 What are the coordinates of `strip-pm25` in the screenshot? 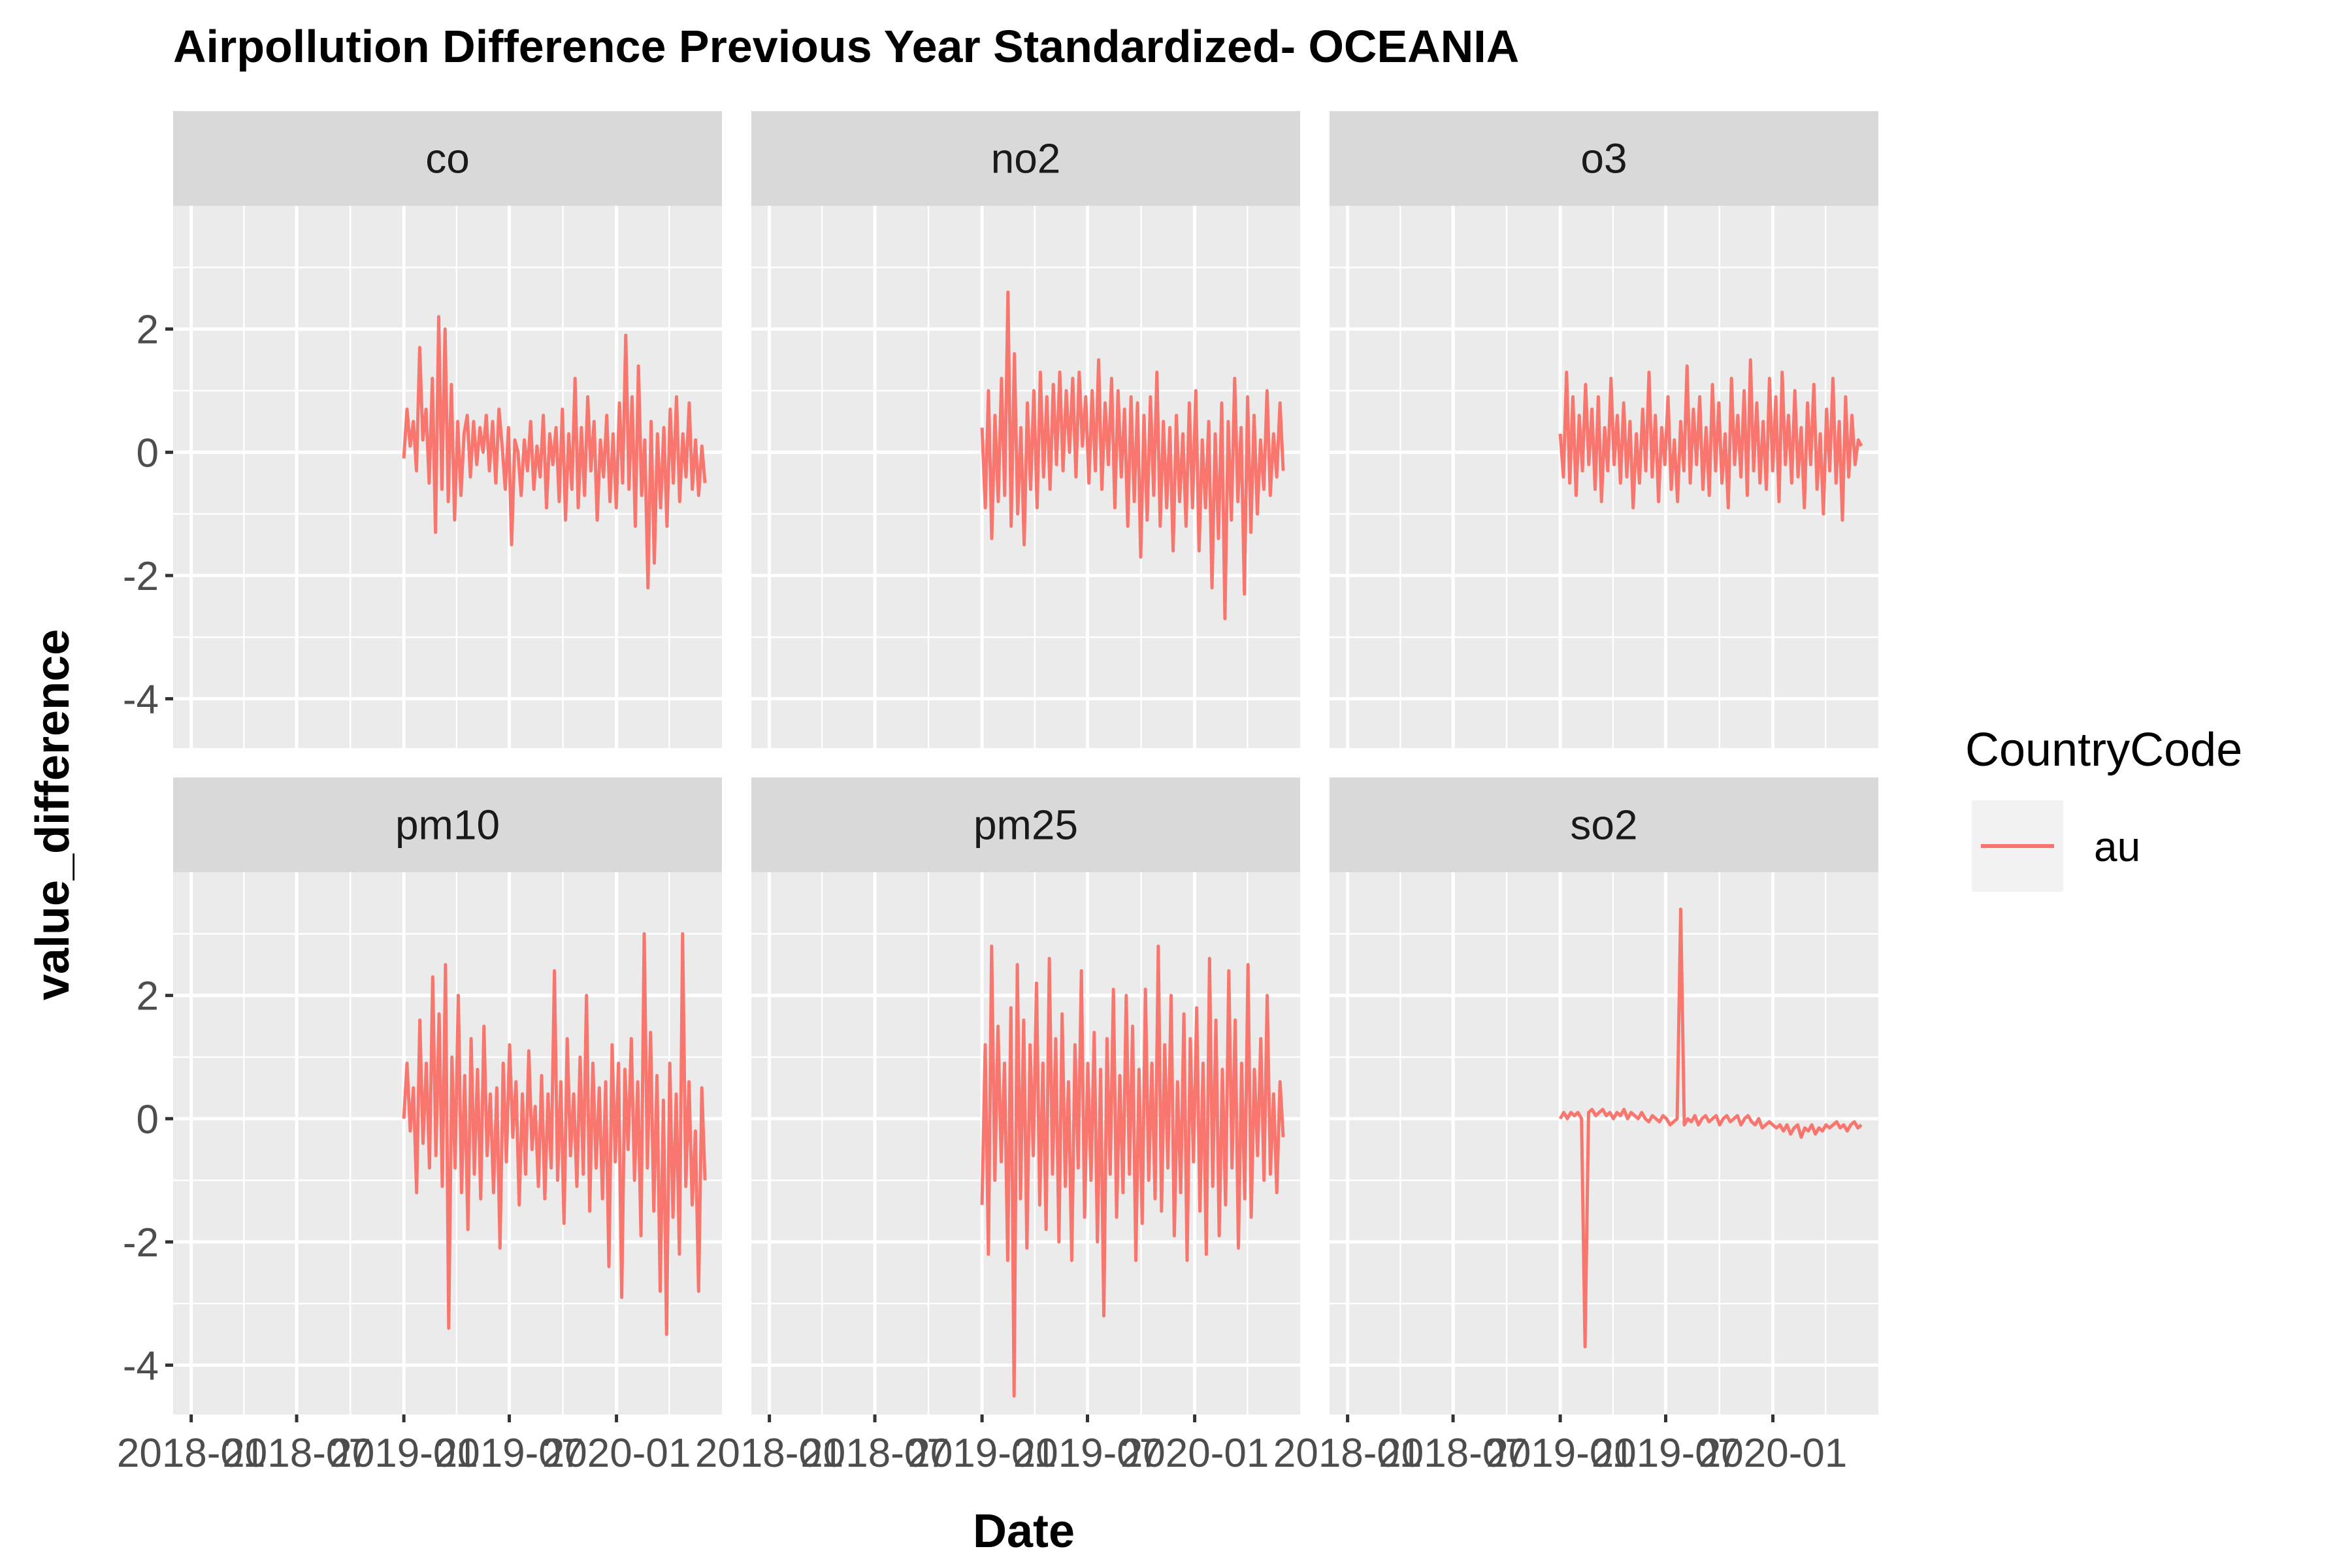 It's located at (1025, 824).